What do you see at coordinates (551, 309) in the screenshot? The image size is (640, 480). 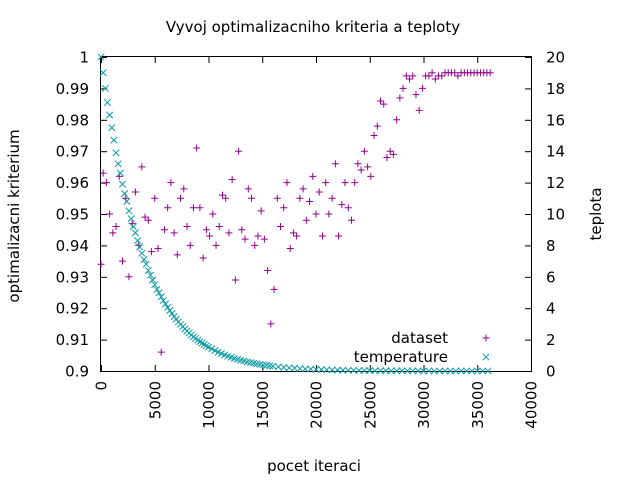 I see `y2-tick-label: 4` at bounding box center [551, 309].